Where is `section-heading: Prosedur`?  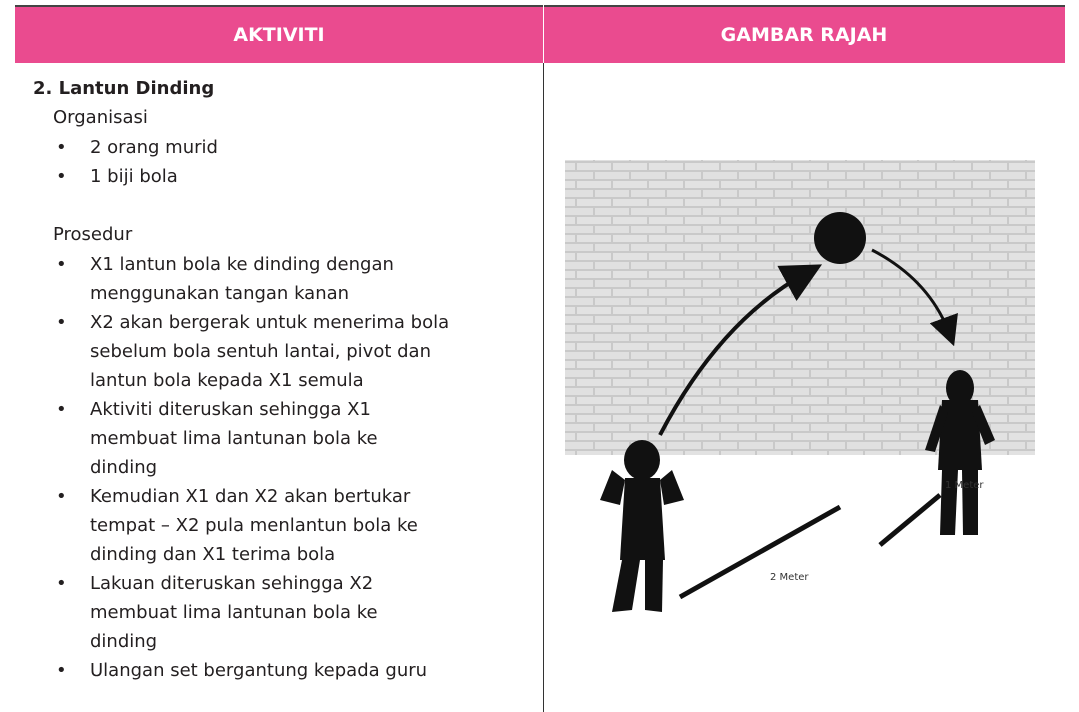 section-heading: Prosedur is located at coordinates (93, 234).